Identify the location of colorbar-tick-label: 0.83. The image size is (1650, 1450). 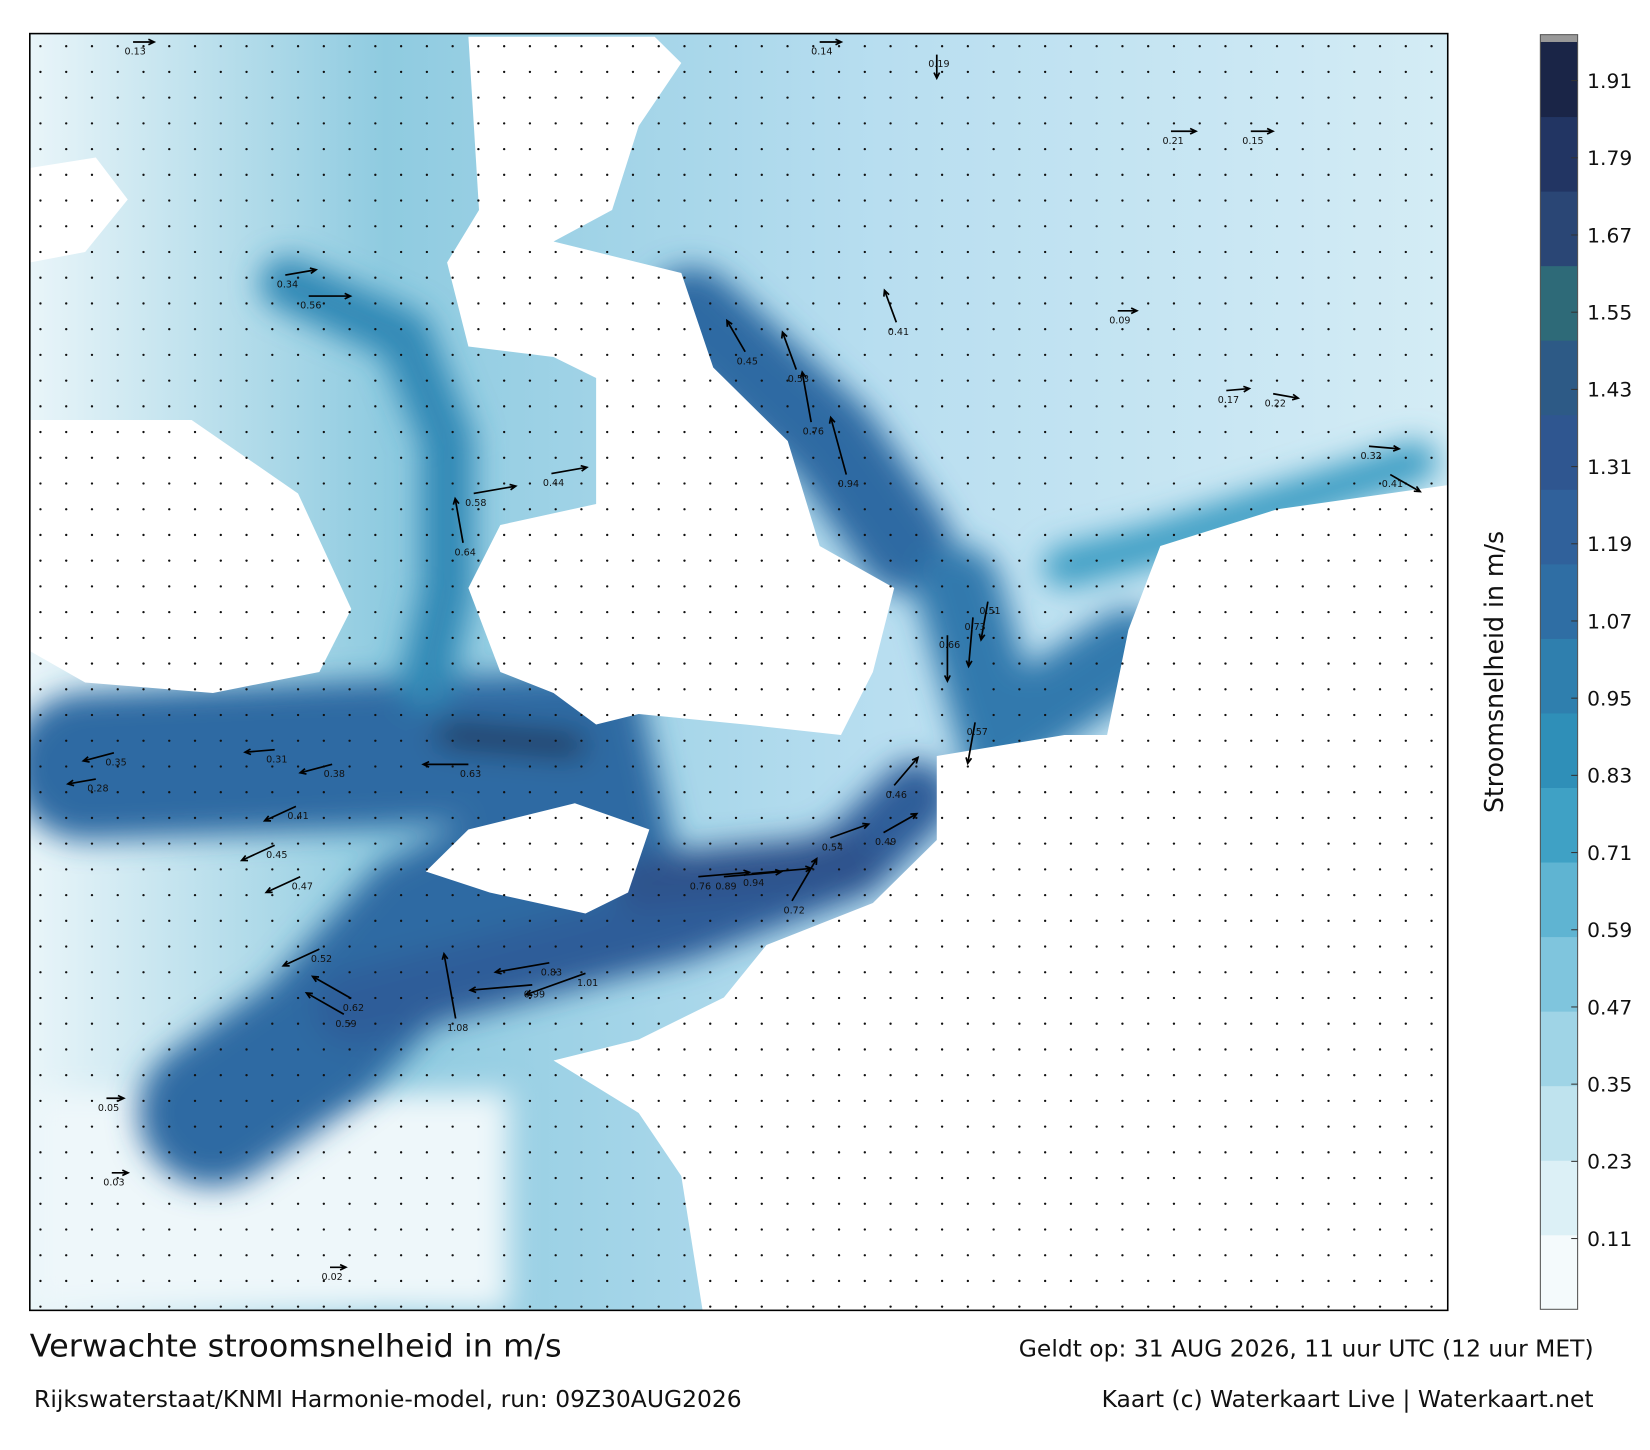
(1609, 776).